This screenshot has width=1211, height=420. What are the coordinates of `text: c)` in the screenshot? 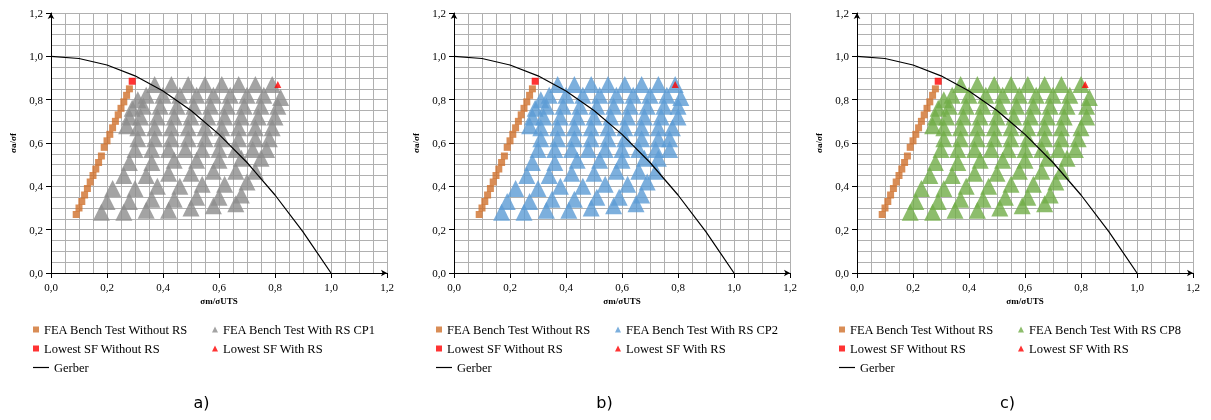 It's located at (1007, 402).